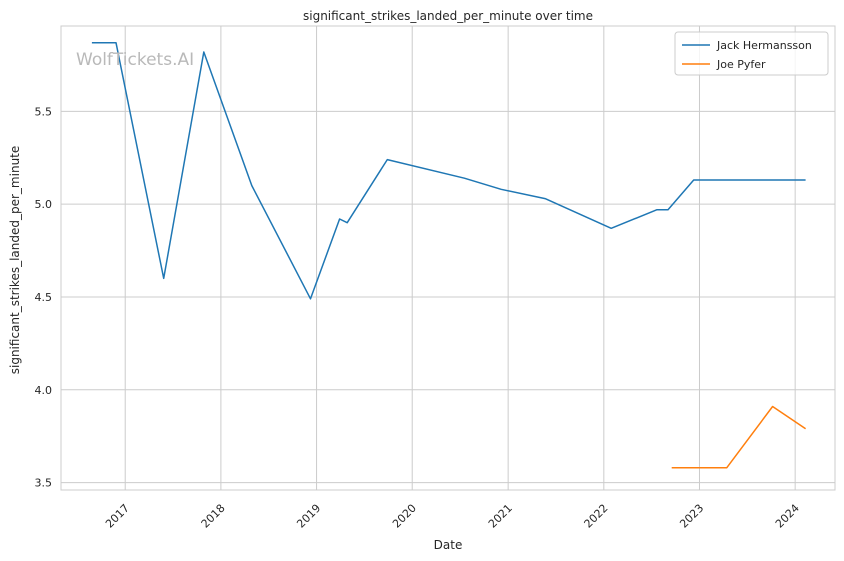  Describe the element at coordinates (741, 64) in the screenshot. I see `legend-label-joe-pyfer: Joe Pyfer` at that location.